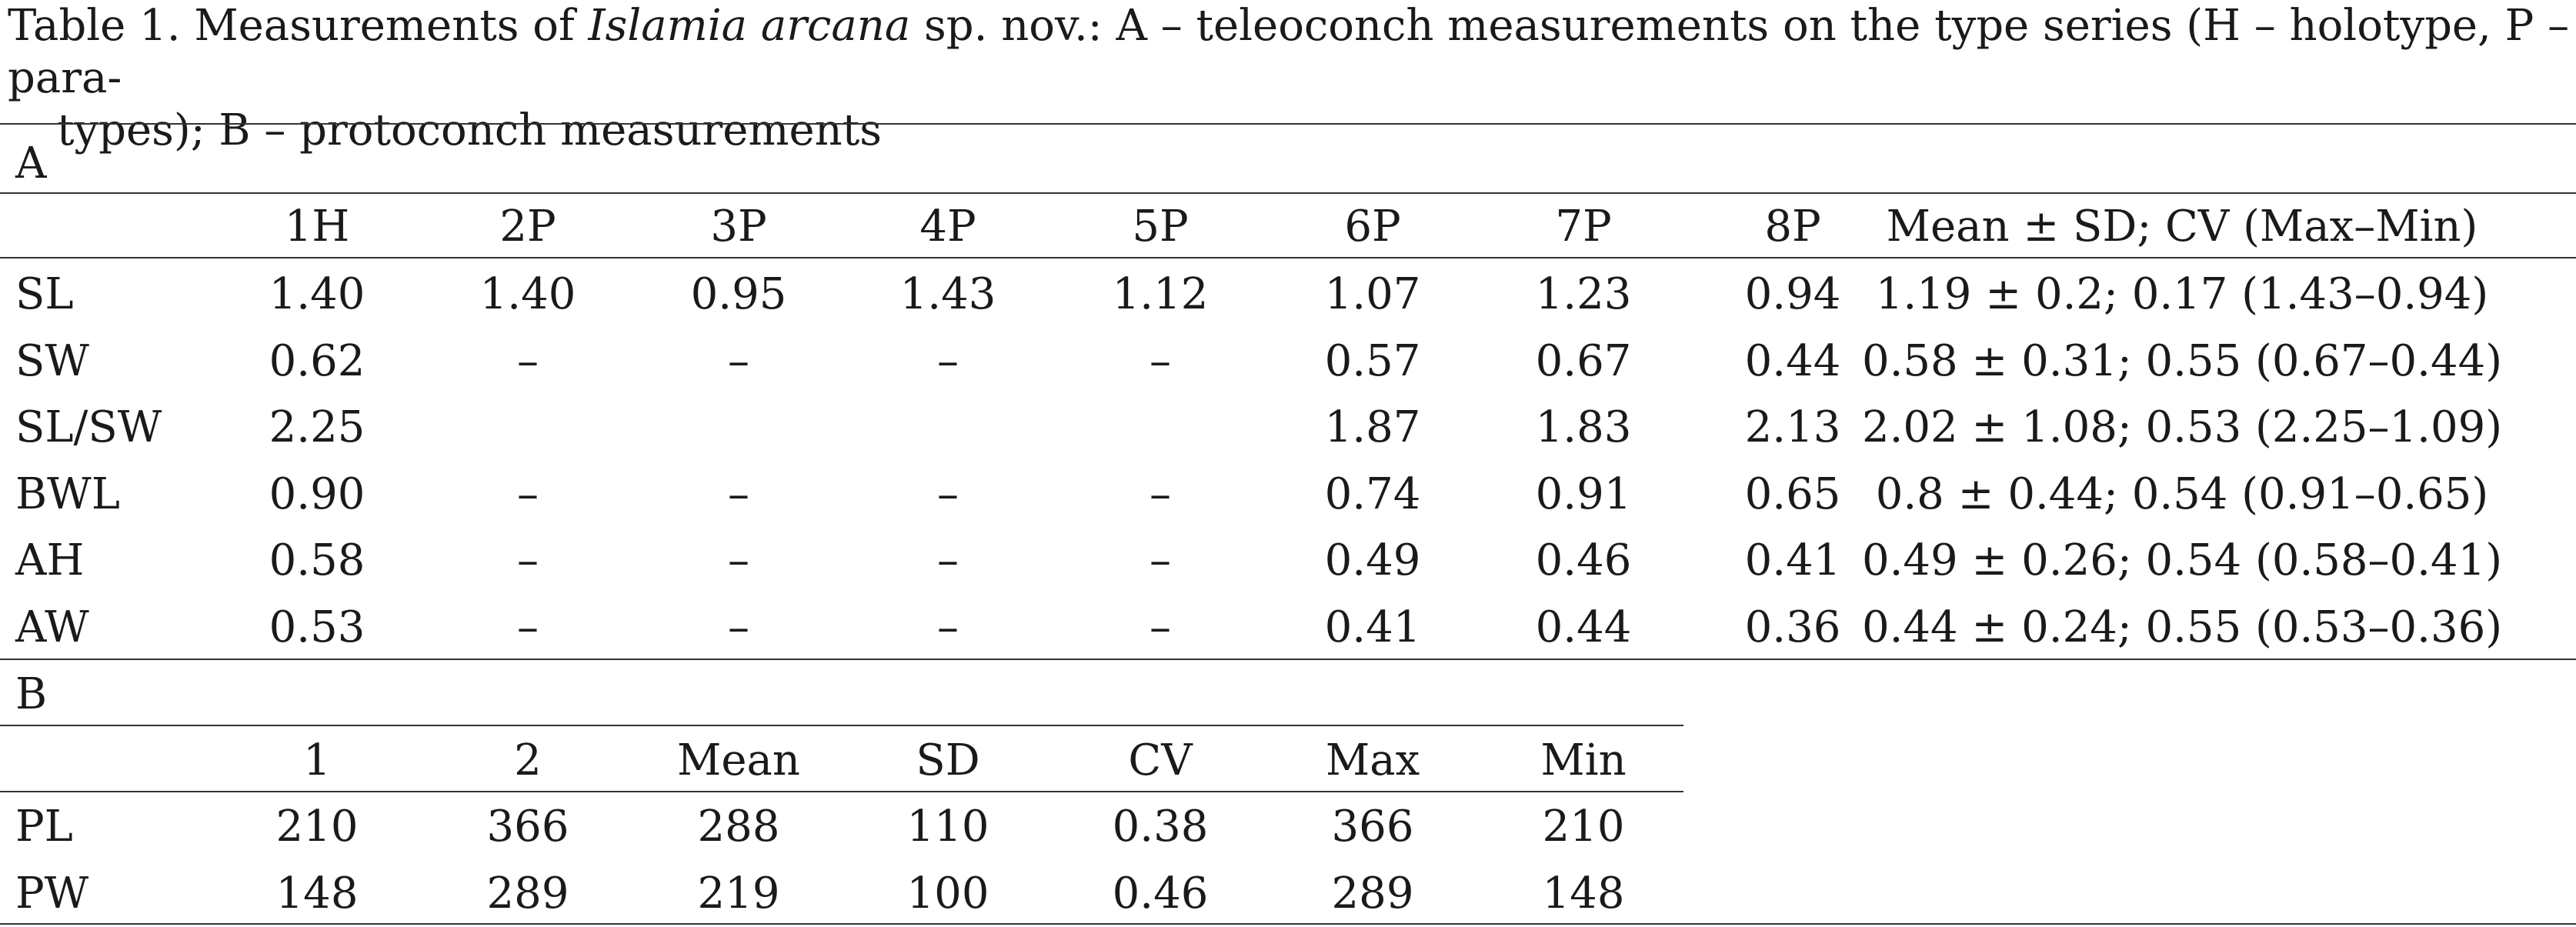 The image size is (2576, 927). Describe the element at coordinates (2182, 227) in the screenshot. I see `table-cell: Mean ± SD; CV (Max–Min)` at that location.